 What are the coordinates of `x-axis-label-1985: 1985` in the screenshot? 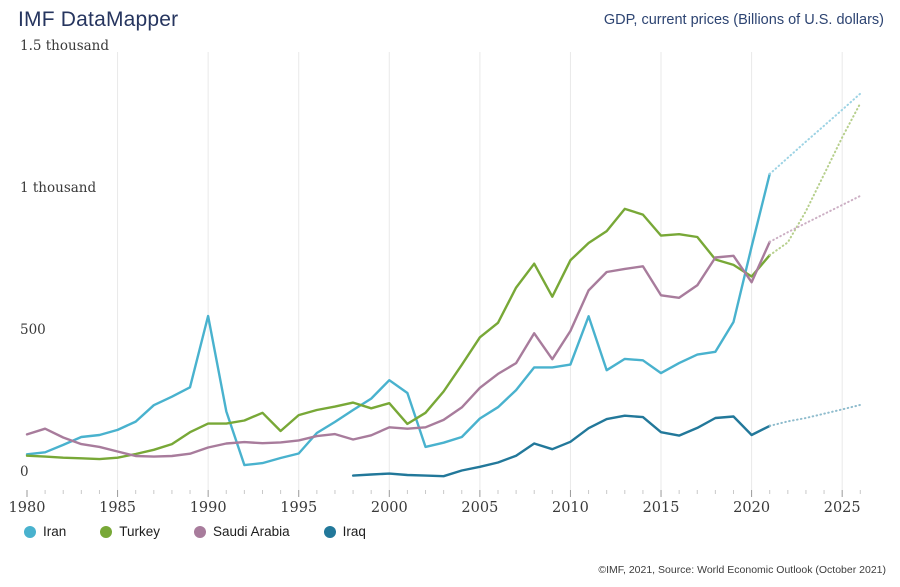 It's located at (117, 508).